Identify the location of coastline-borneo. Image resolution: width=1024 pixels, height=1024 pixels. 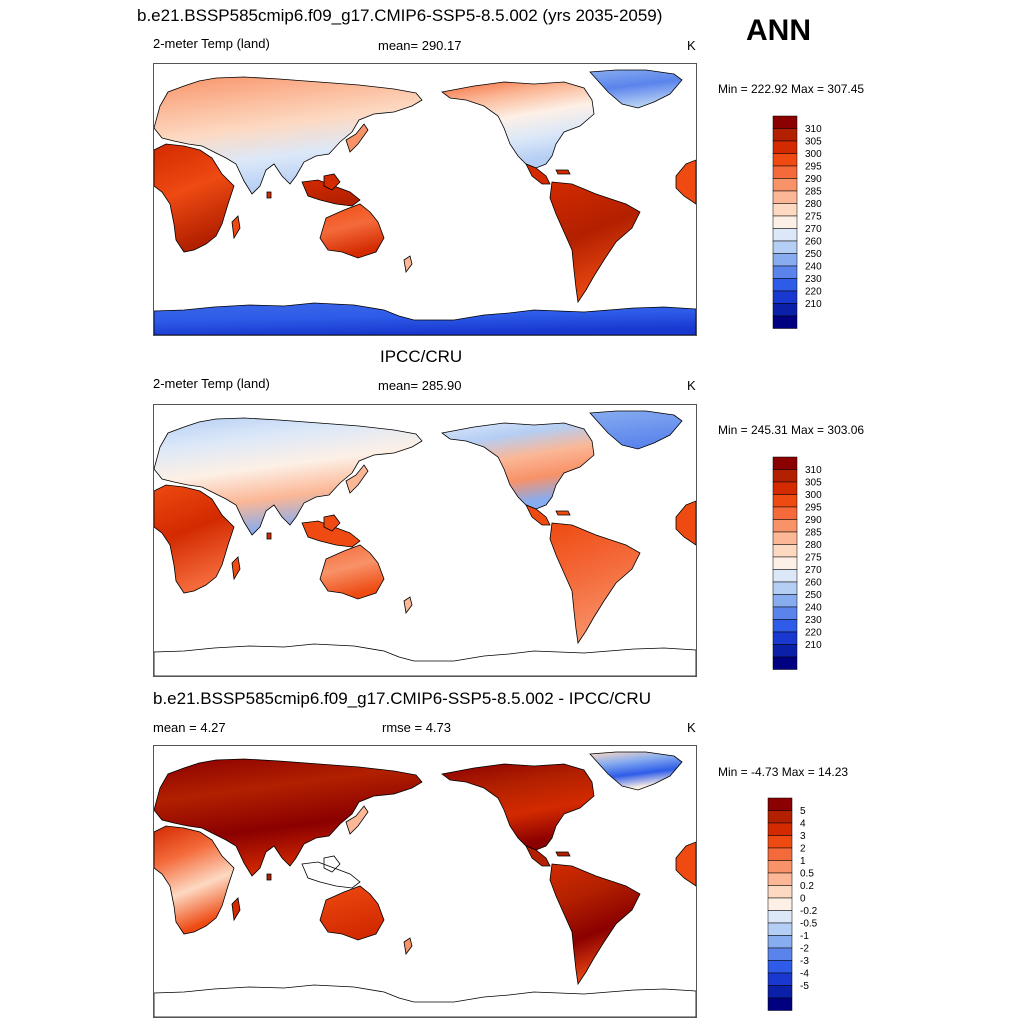
(332, 864).